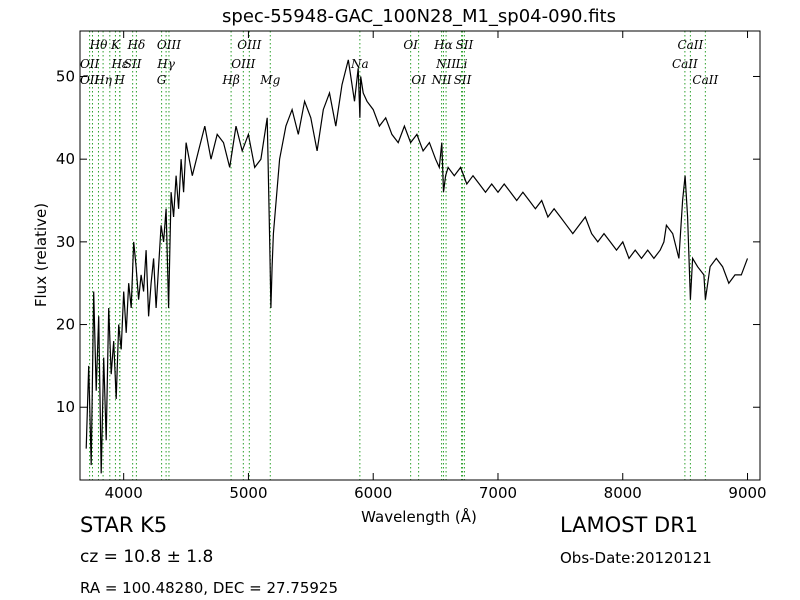 The height and width of the screenshot is (600, 800). I want to click on redshift-cz: cz = 10.8 ± 1.8, so click(147, 557).